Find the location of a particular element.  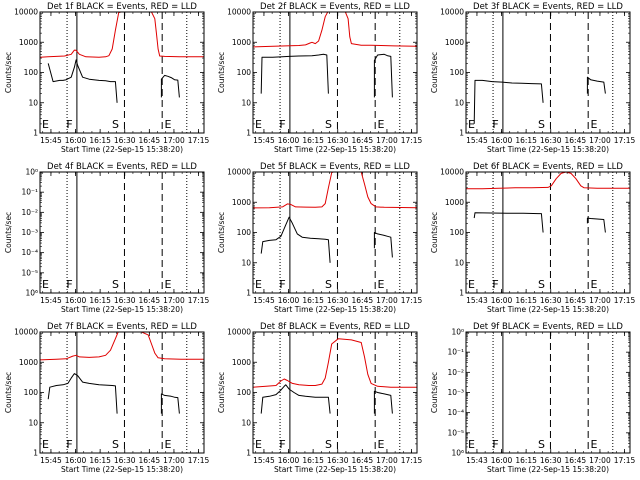

y-tick-label: 10⁻³ is located at coordinates (29, 232).